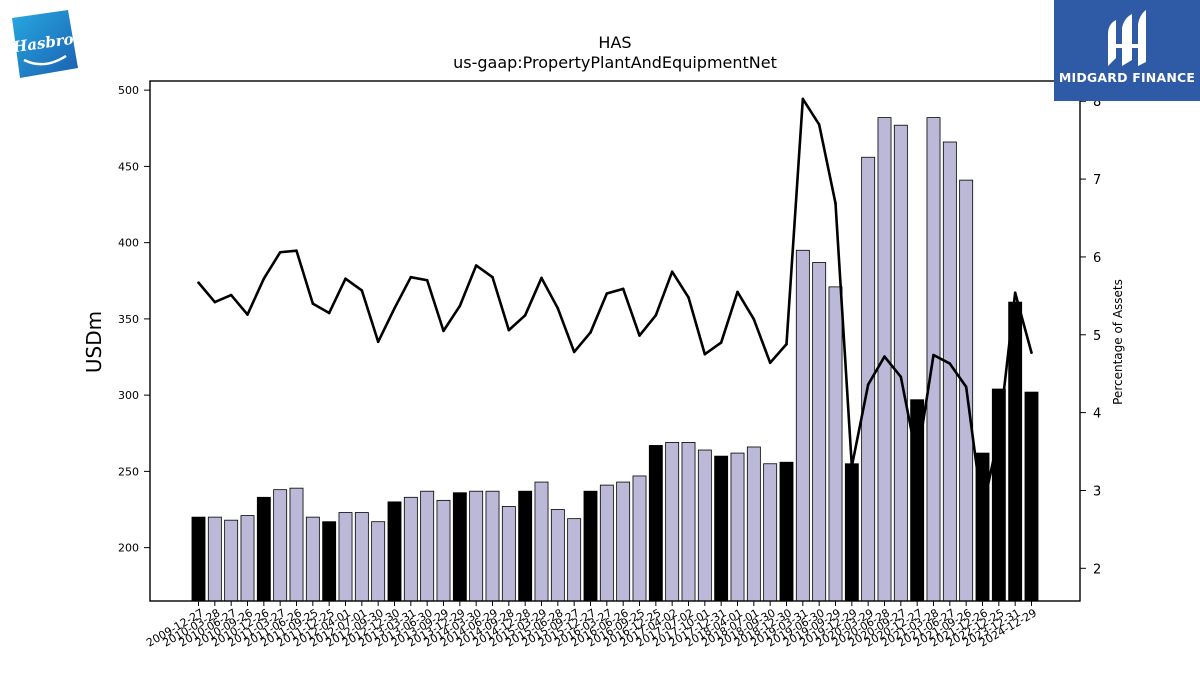 The width and height of the screenshot is (1200, 675). I want to click on y-axis-label: USDm, so click(94, 342).